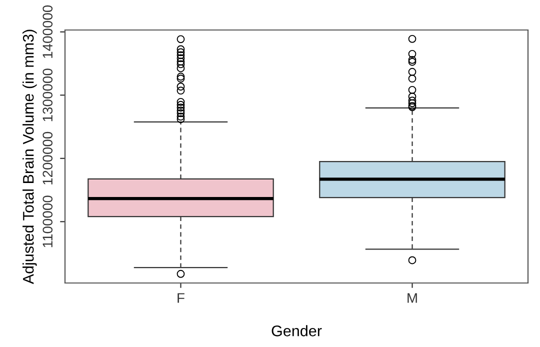  Describe the element at coordinates (47, 158) in the screenshot. I see `y-tick-label: 1200000` at that location.